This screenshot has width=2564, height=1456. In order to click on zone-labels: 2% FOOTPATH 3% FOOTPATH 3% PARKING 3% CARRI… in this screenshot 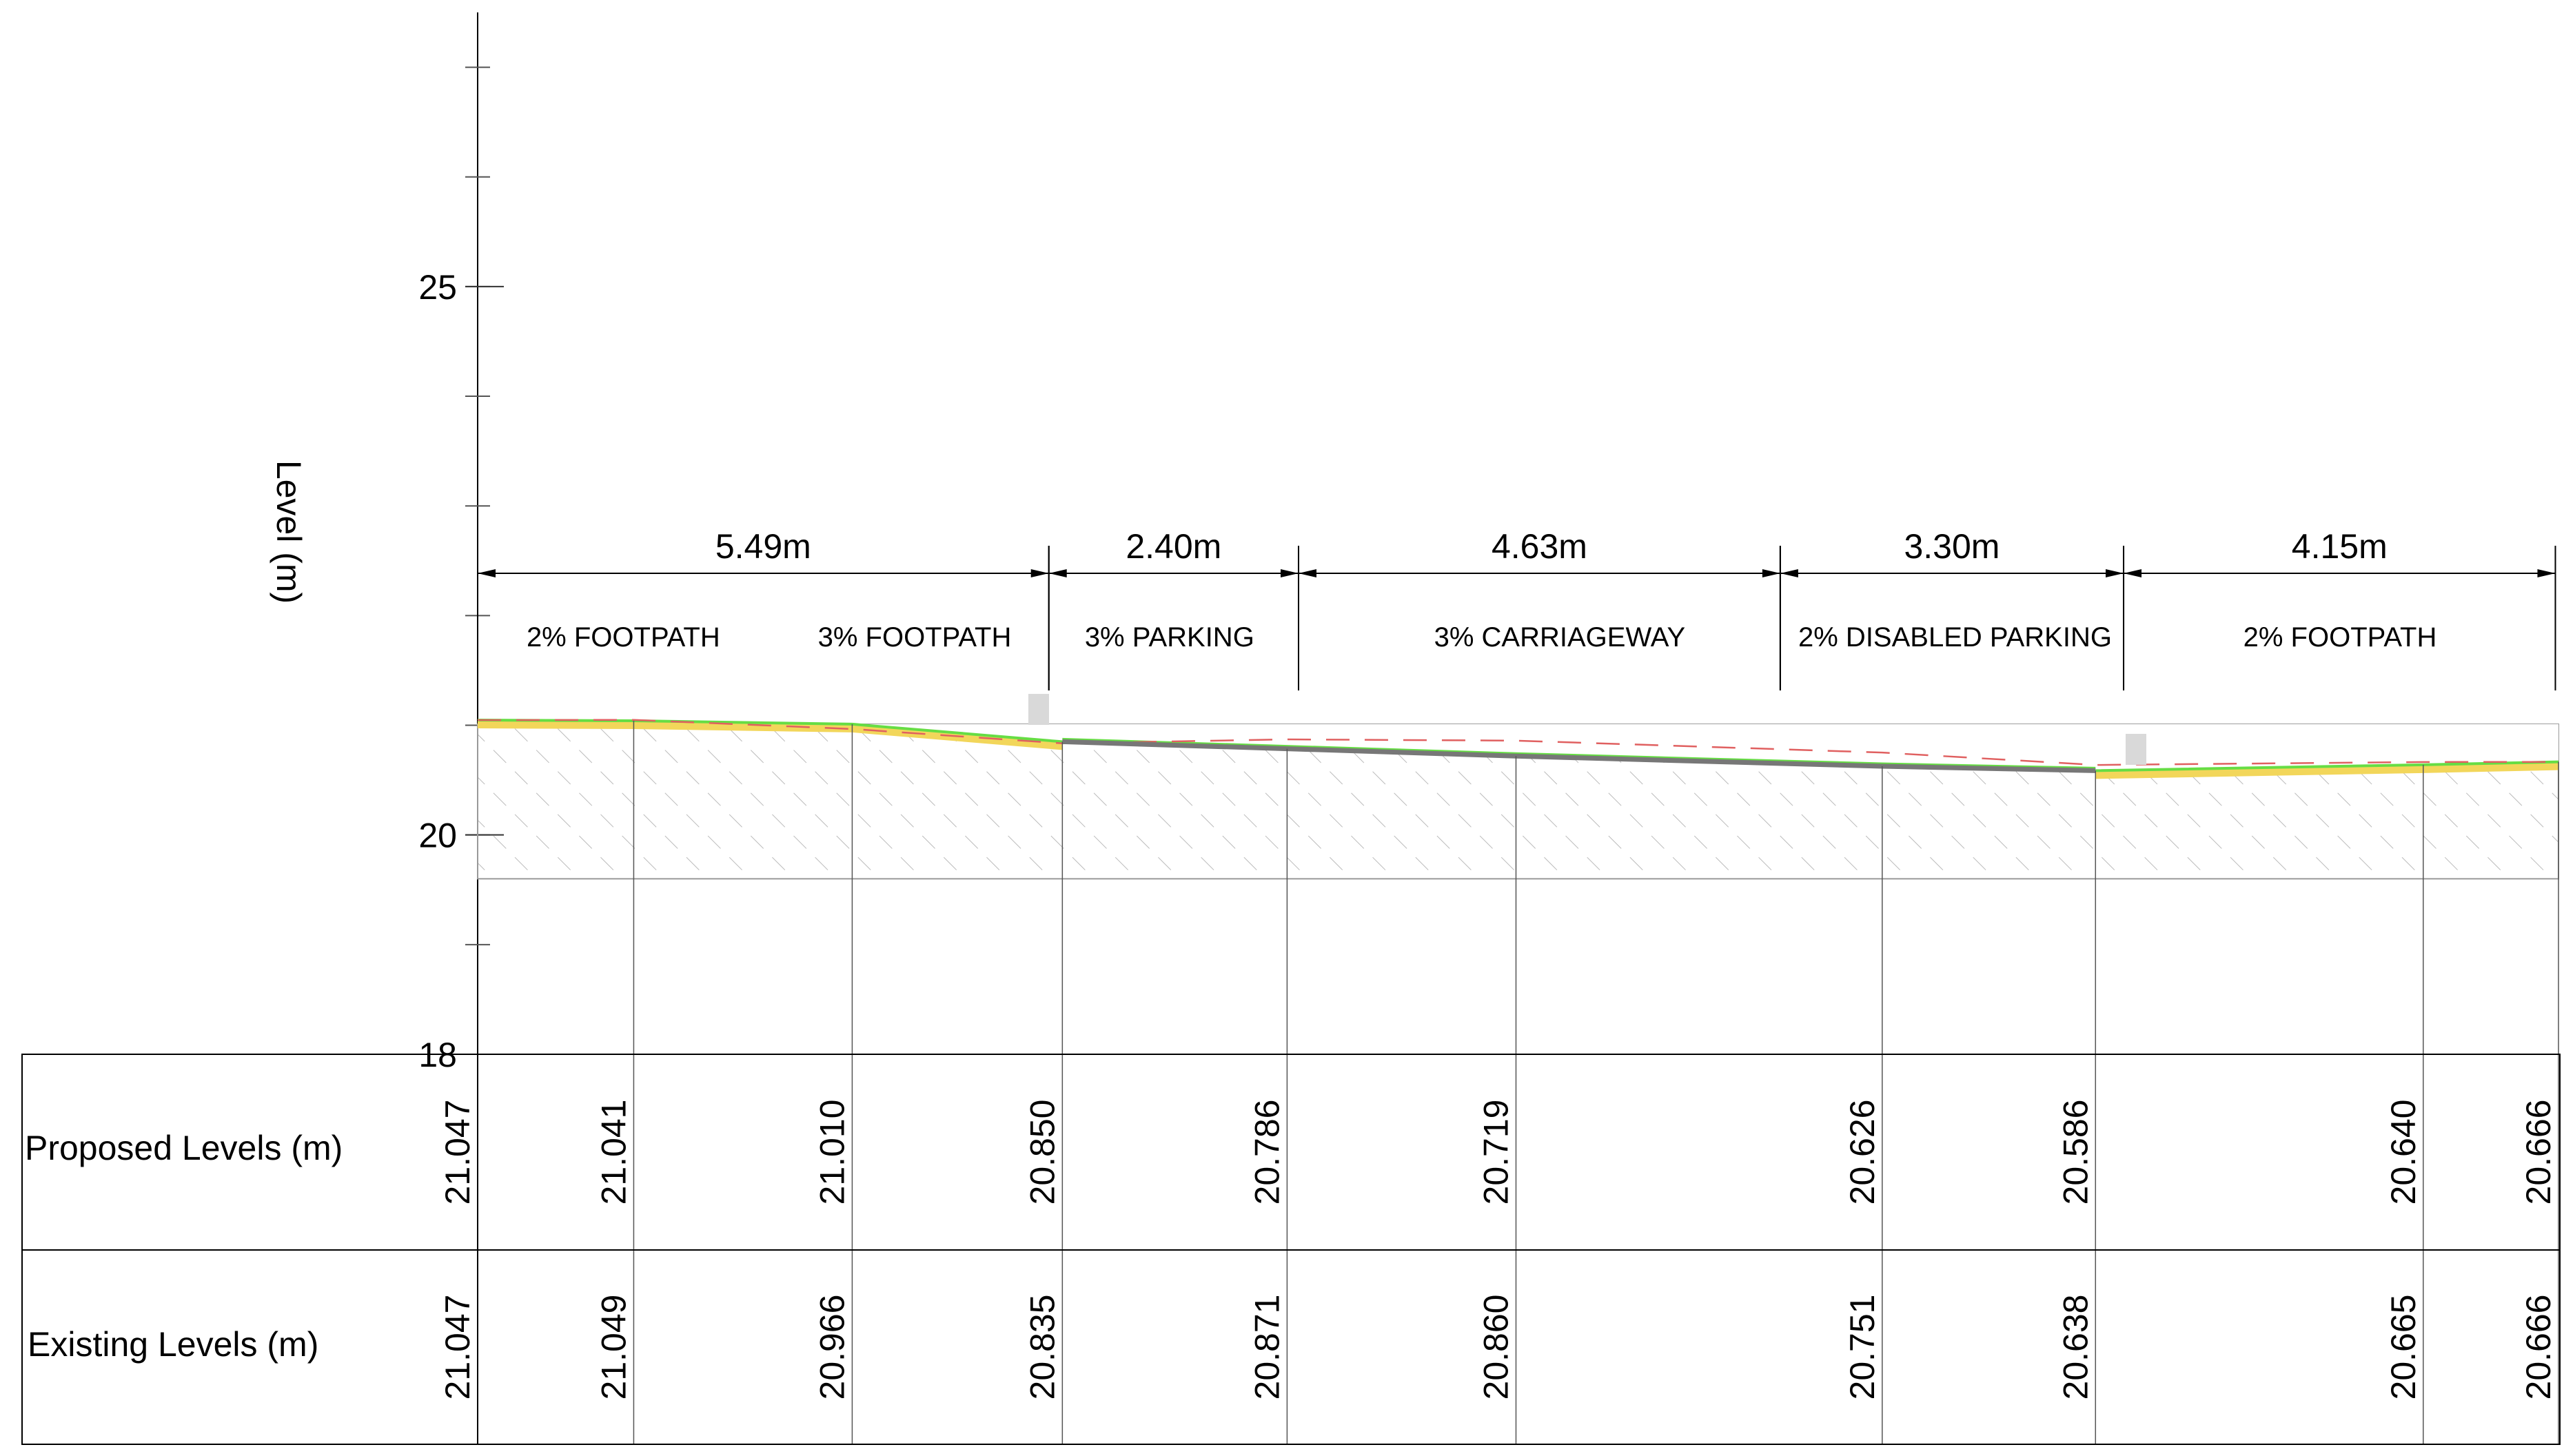, I will do `click(1481, 637)`.